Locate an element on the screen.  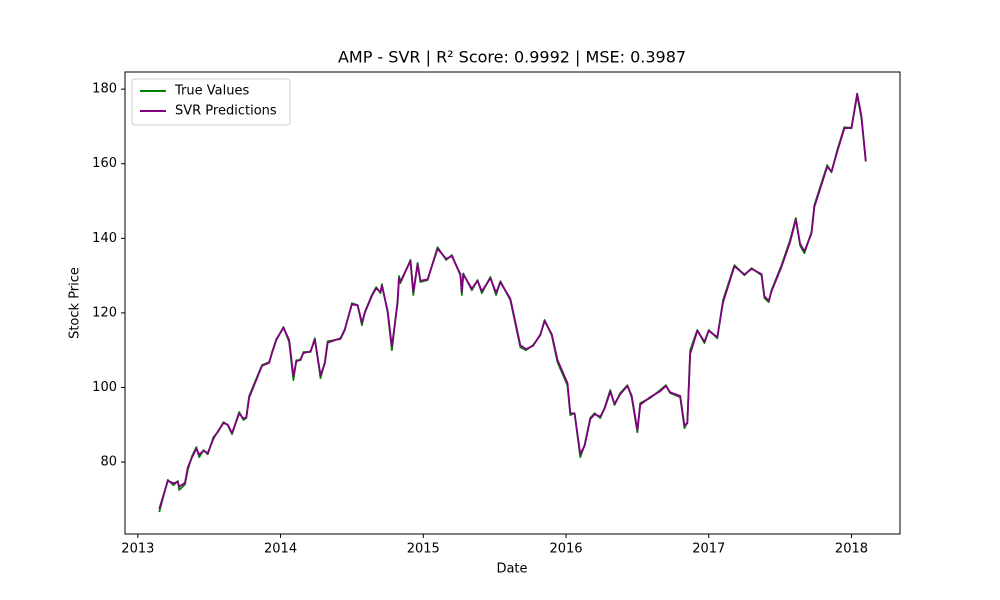
x-tick-label: 2015 is located at coordinates (423, 549).